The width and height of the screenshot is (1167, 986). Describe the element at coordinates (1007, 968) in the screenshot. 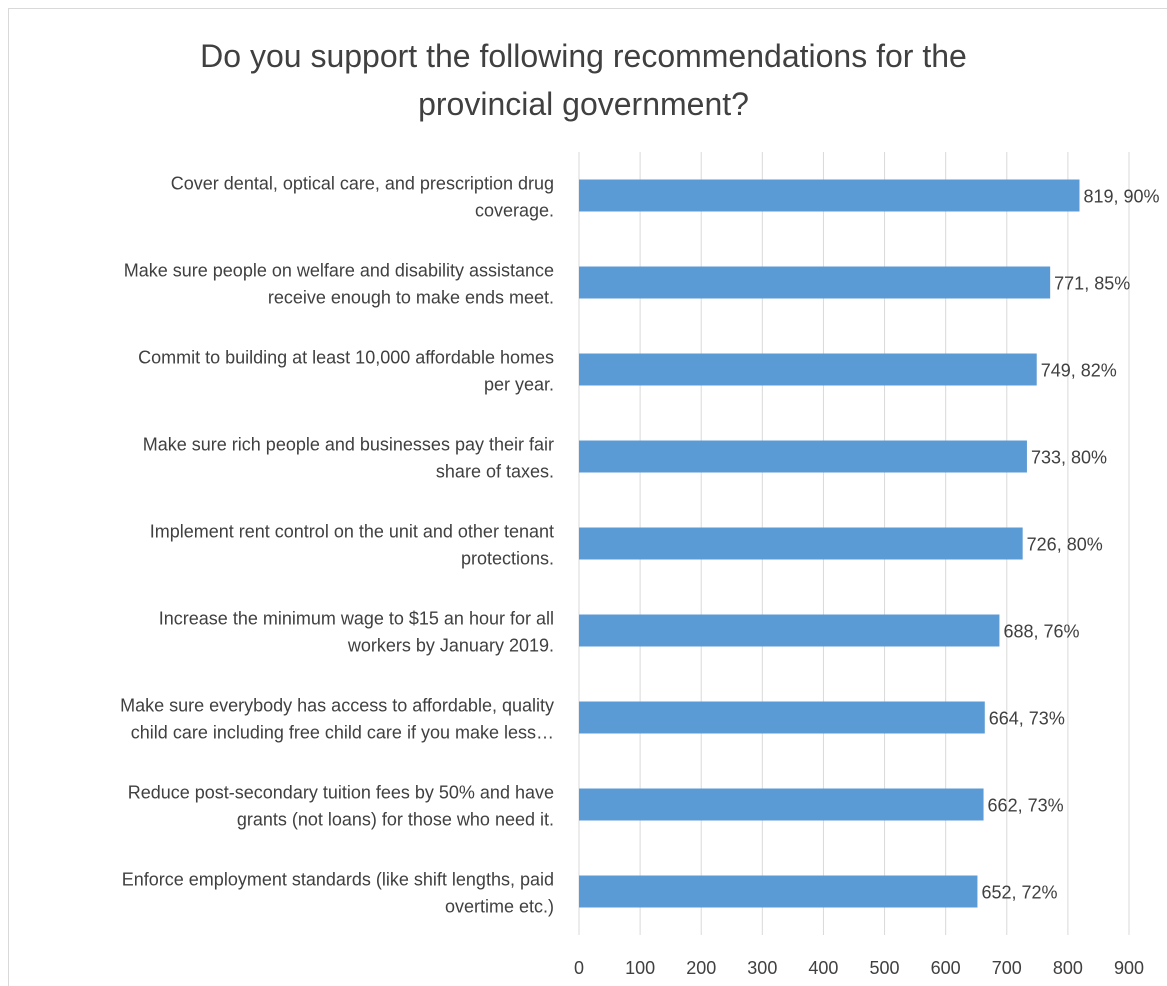

I see `x-tick-label-700: 700` at that location.